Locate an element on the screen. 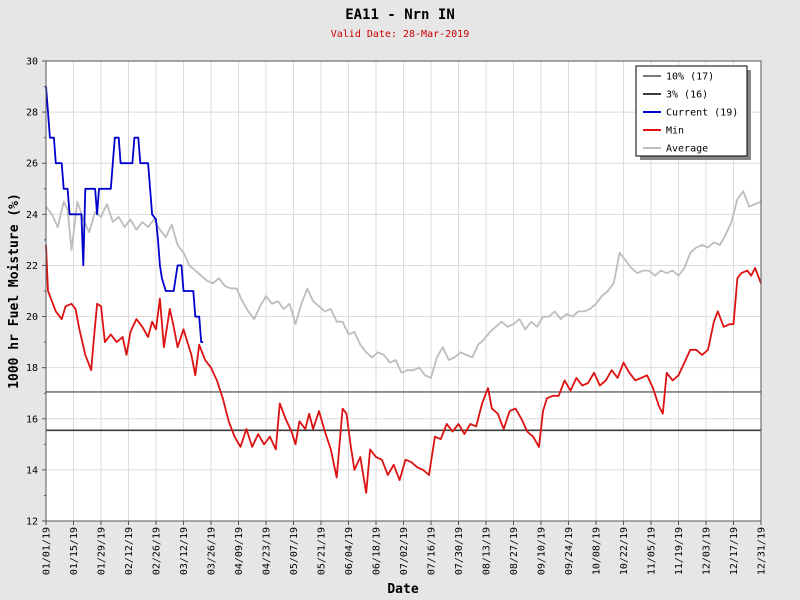  y-tick-label: 22 is located at coordinates (32, 266).